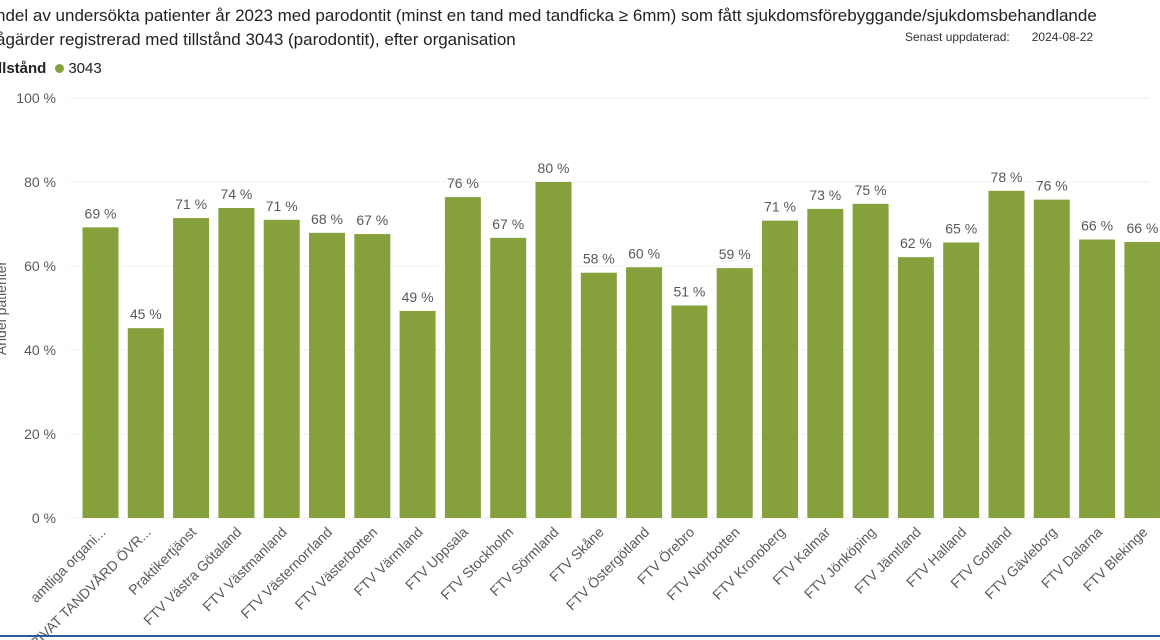  I want to click on last-updated-value: 2024-08-22, so click(1062, 37).